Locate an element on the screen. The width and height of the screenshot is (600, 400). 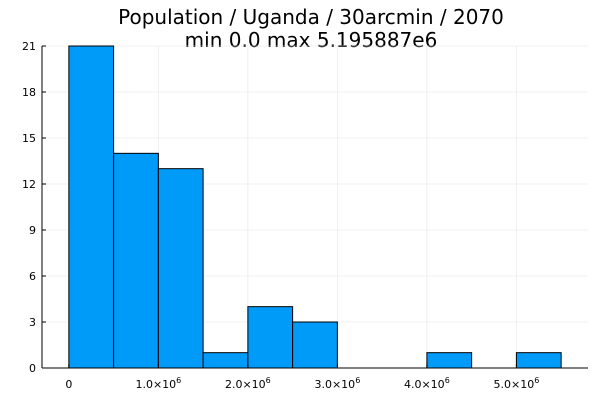
x-tick-label: 2.0×10⁶ is located at coordinates (248, 383).